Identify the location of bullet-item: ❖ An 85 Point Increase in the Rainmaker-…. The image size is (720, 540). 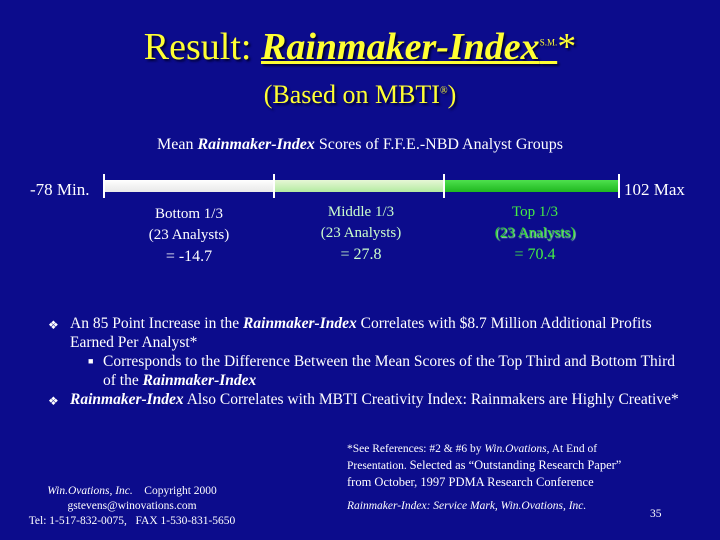
(350, 333).